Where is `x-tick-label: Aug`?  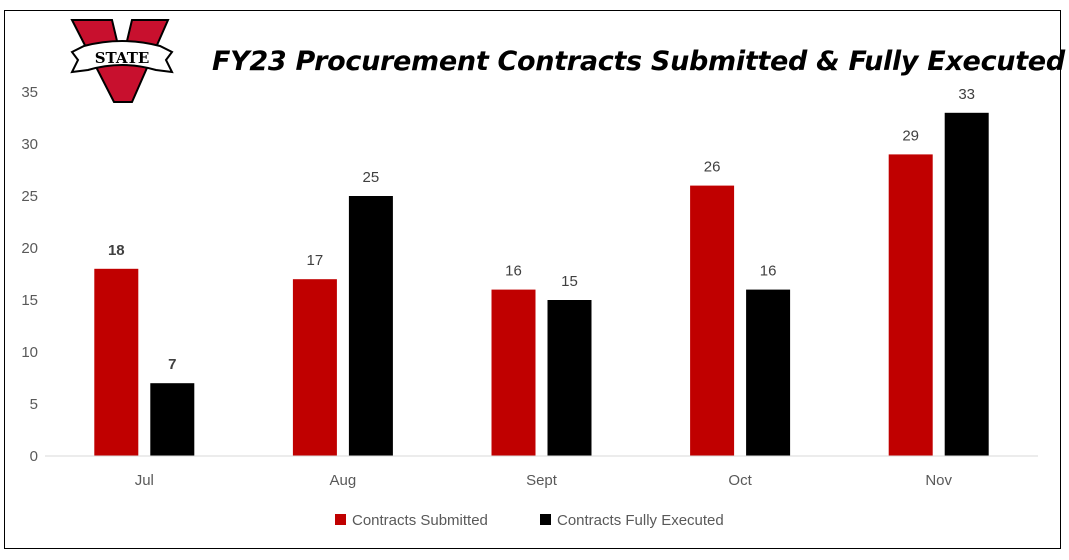 x-tick-label: Aug is located at coordinates (343, 480).